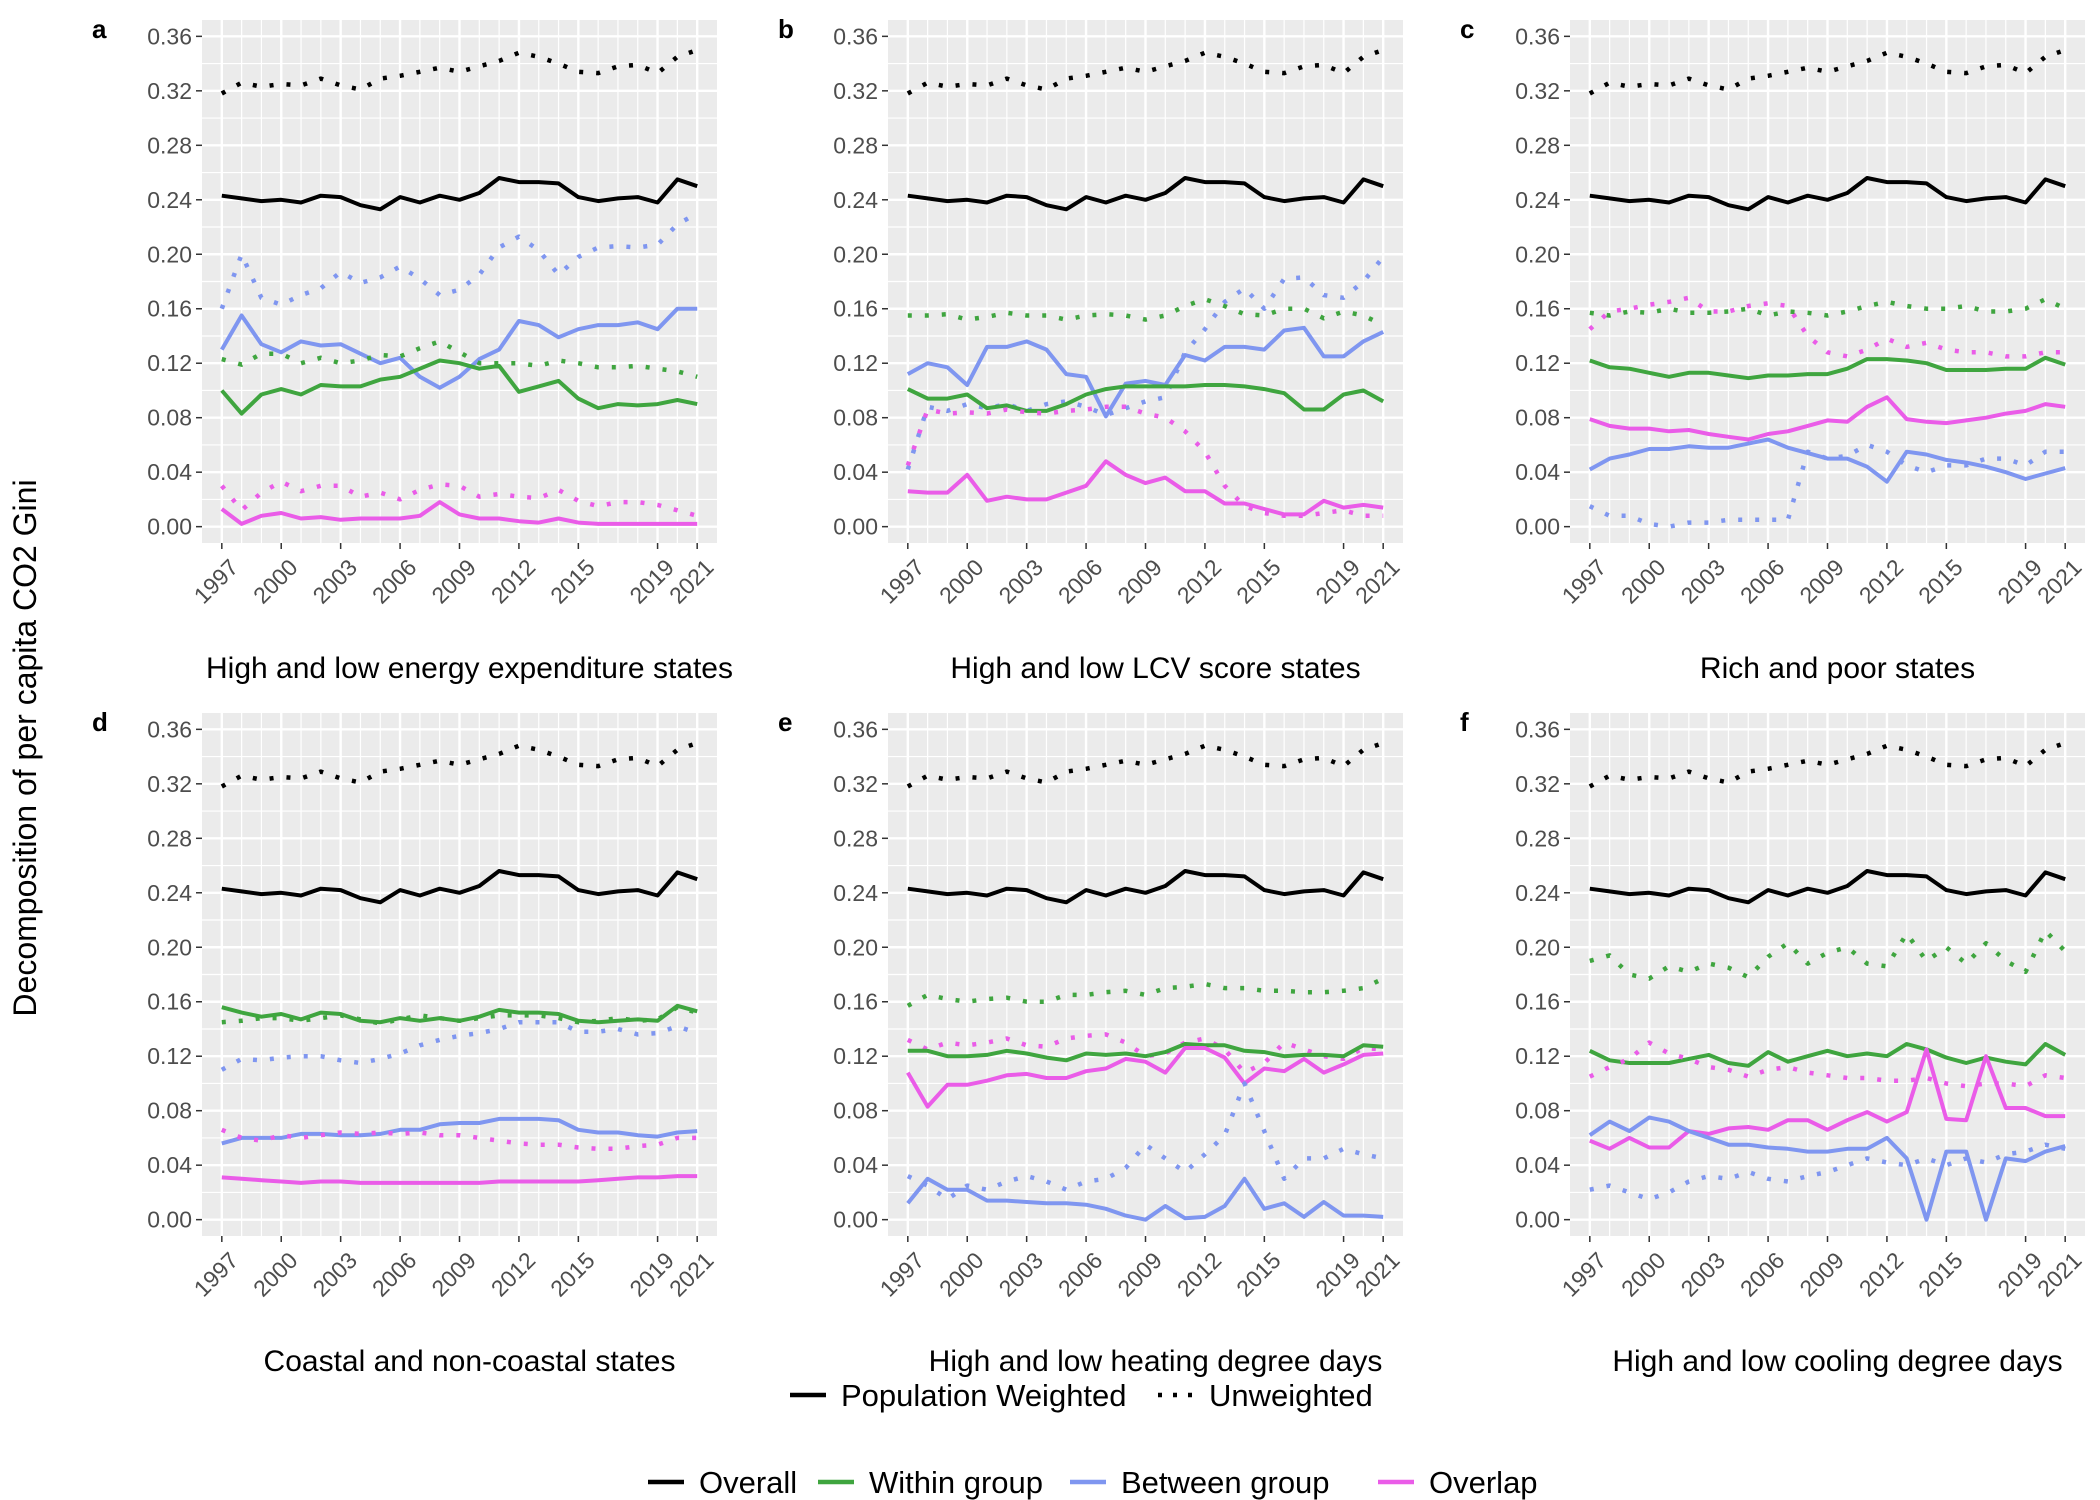  What do you see at coordinates (1225, 1482) in the screenshot?
I see `legend-label: Between group` at bounding box center [1225, 1482].